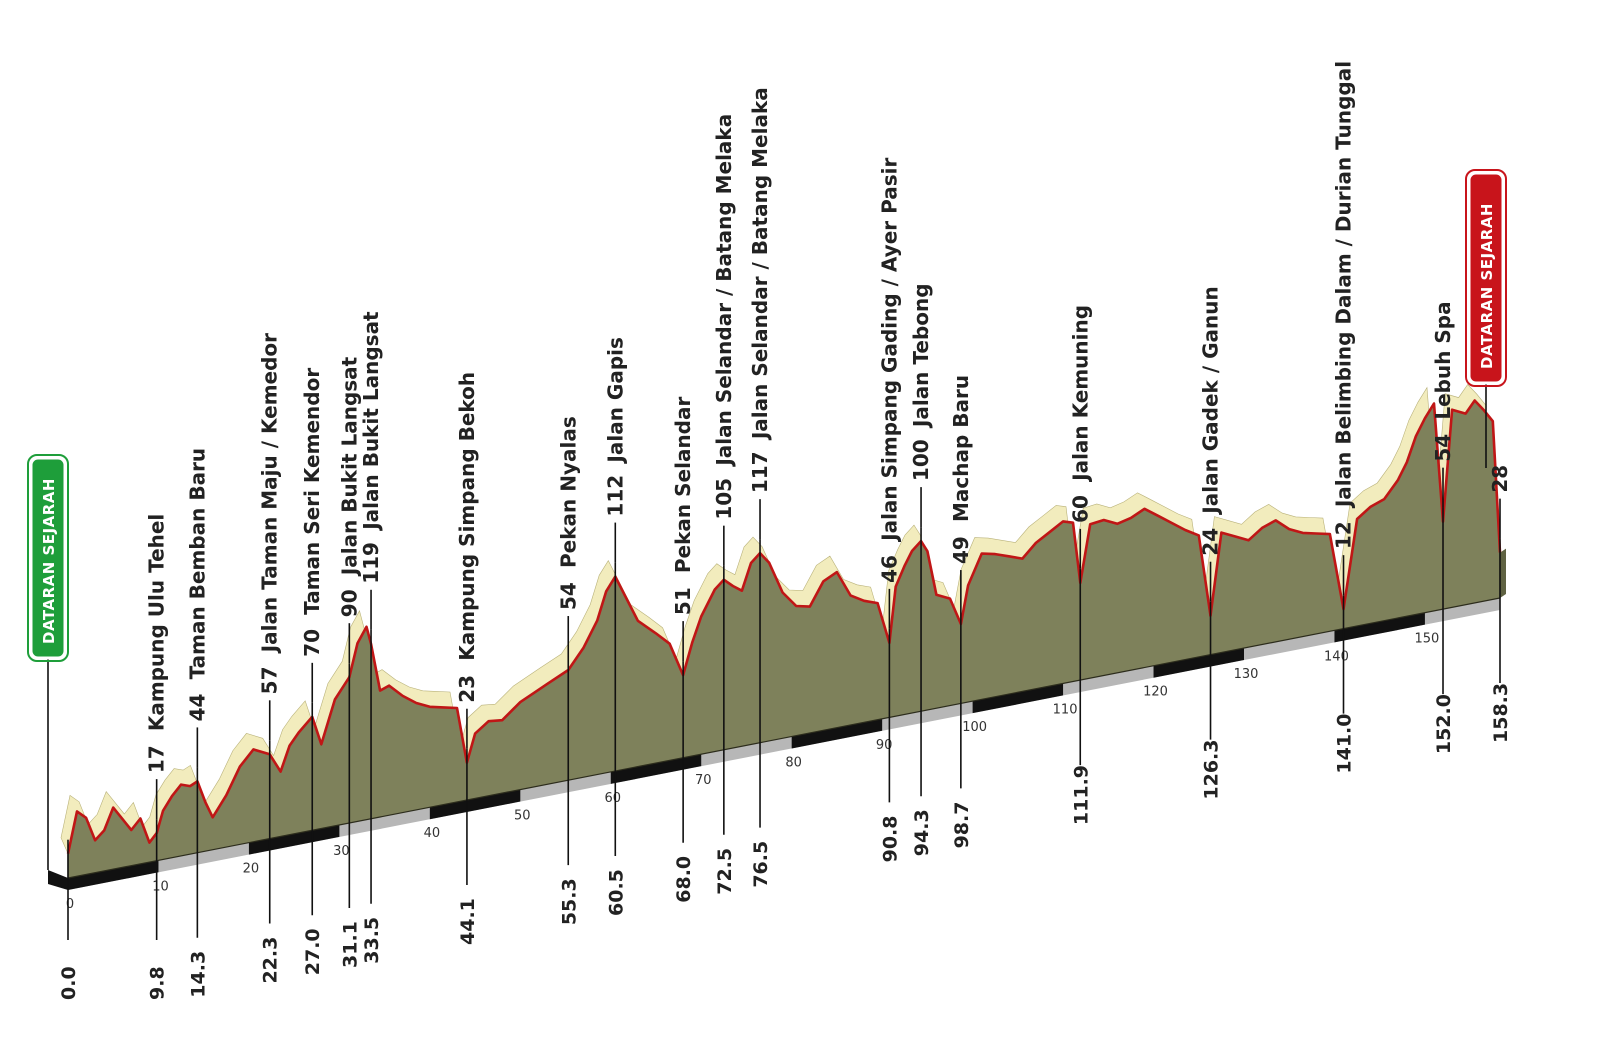 The height and width of the screenshot is (1060, 1600). What do you see at coordinates (312, 643) in the screenshot?
I see `altitude-label: 70` at bounding box center [312, 643].